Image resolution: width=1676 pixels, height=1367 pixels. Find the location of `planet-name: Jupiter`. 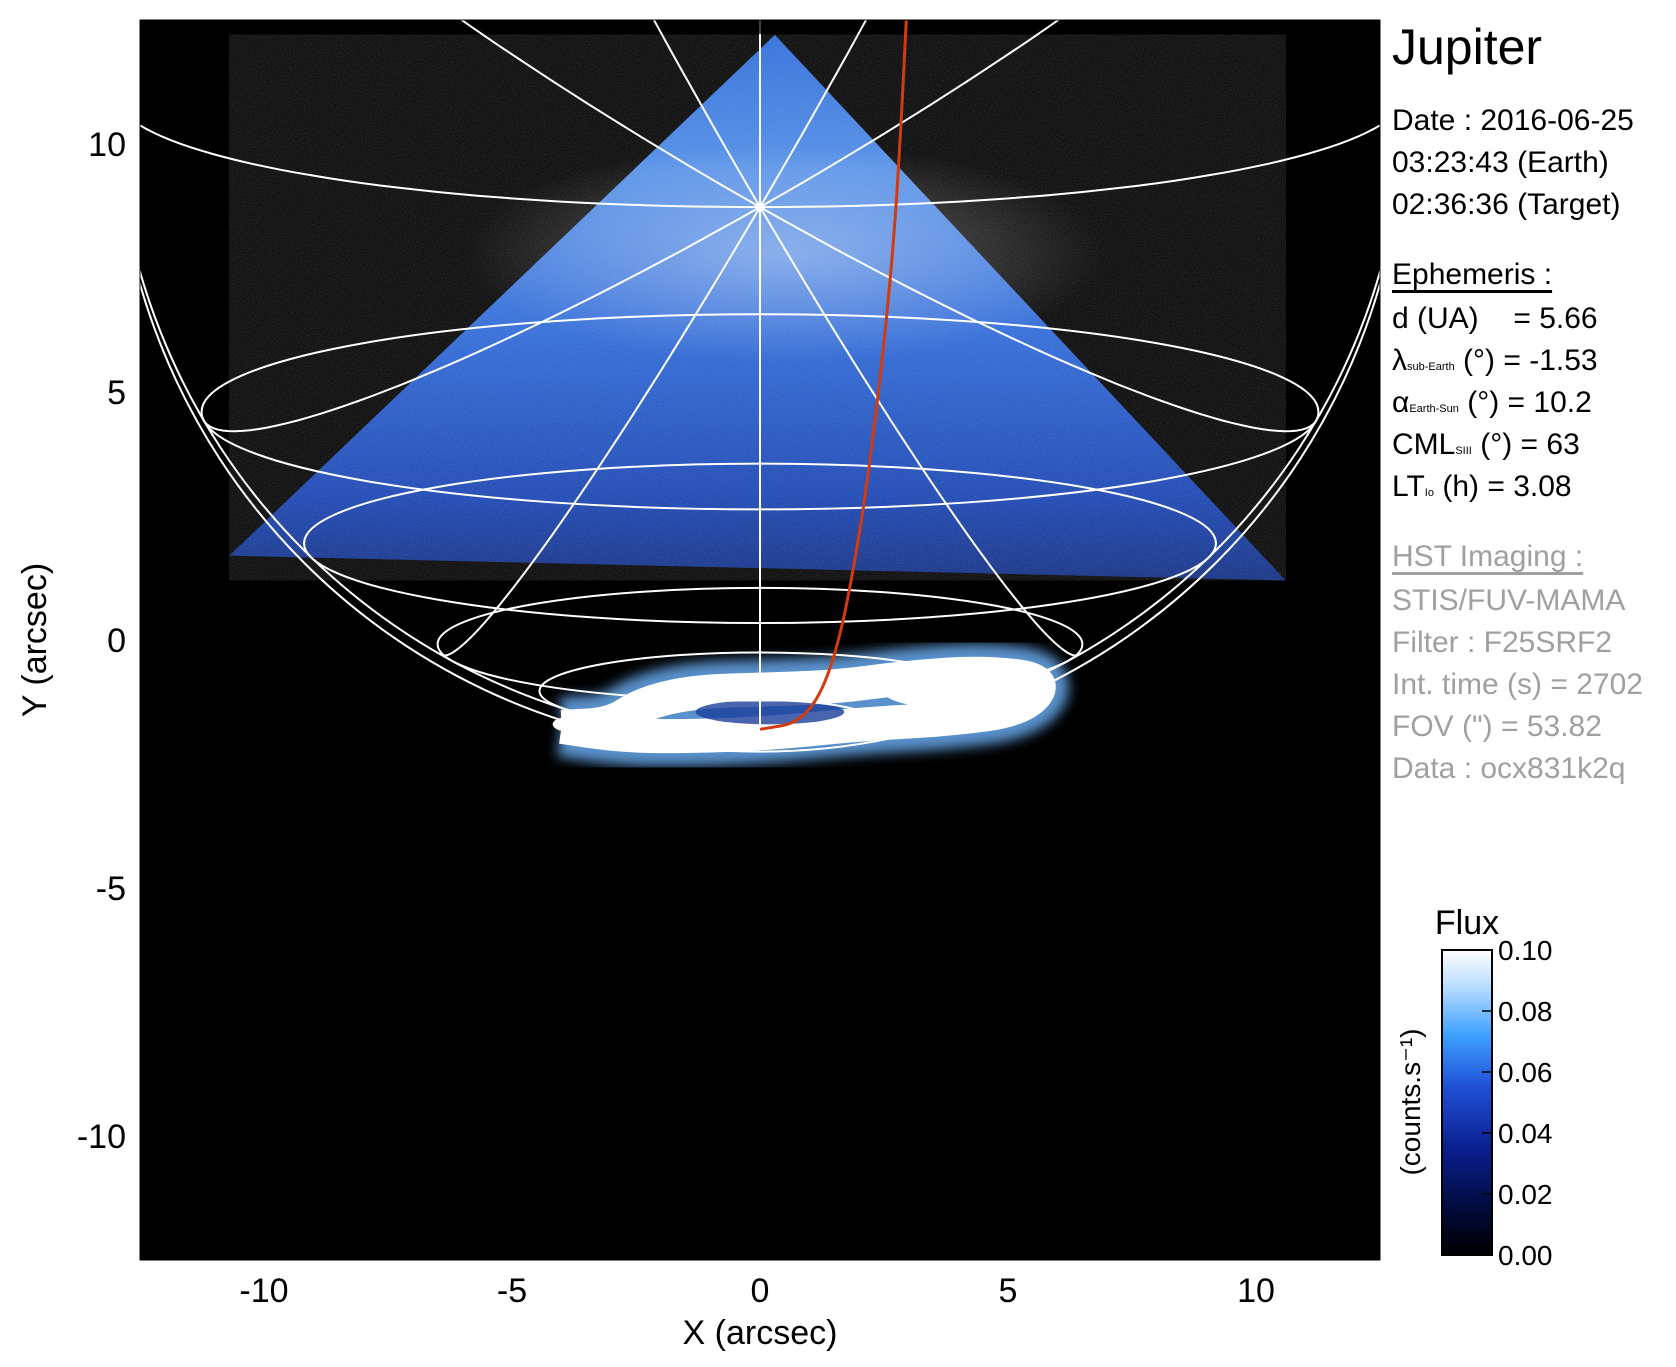

planet-name: Jupiter is located at coordinates (1467, 47).